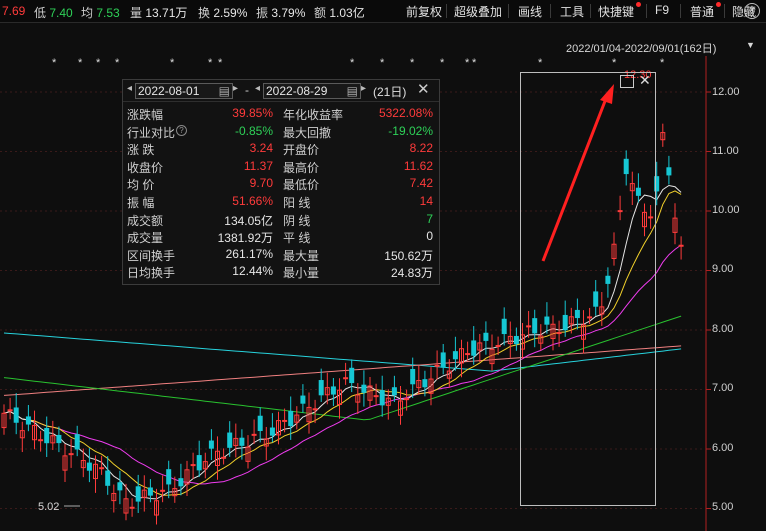  What do you see at coordinates (253, 130) in the screenshot?
I see `stat-value: -0.85%` at bounding box center [253, 130].